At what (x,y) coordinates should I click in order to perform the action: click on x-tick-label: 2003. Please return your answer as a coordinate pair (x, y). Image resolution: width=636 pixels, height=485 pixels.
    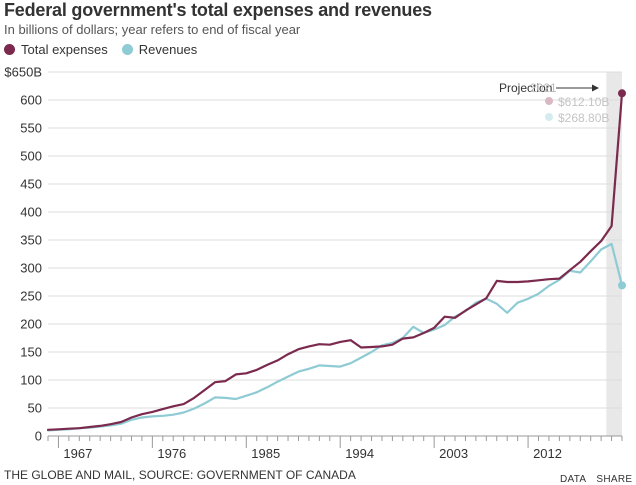
    Looking at the image, I should click on (453, 453).